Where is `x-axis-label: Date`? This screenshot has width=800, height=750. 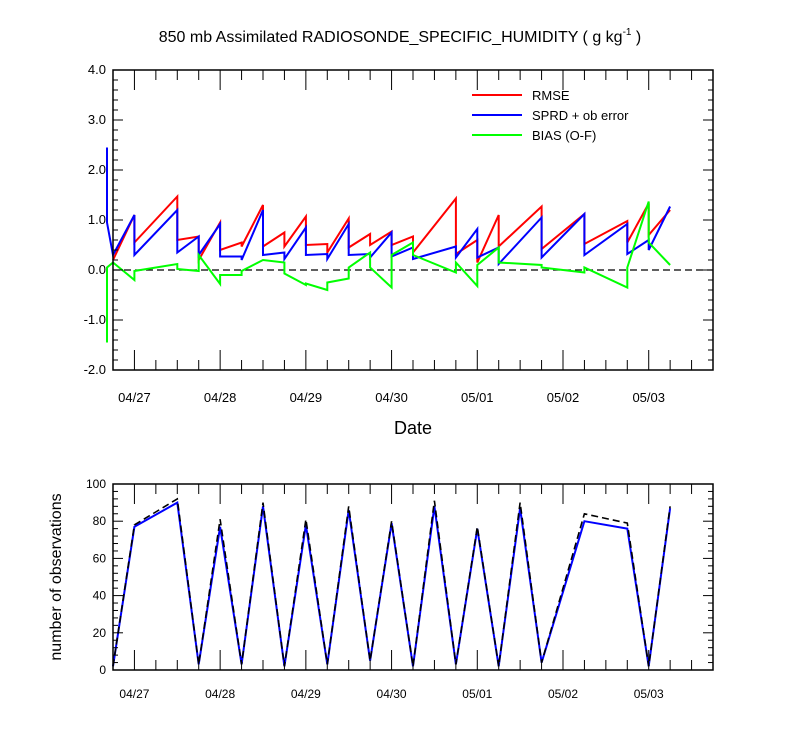 x-axis-label: Date is located at coordinates (413, 428).